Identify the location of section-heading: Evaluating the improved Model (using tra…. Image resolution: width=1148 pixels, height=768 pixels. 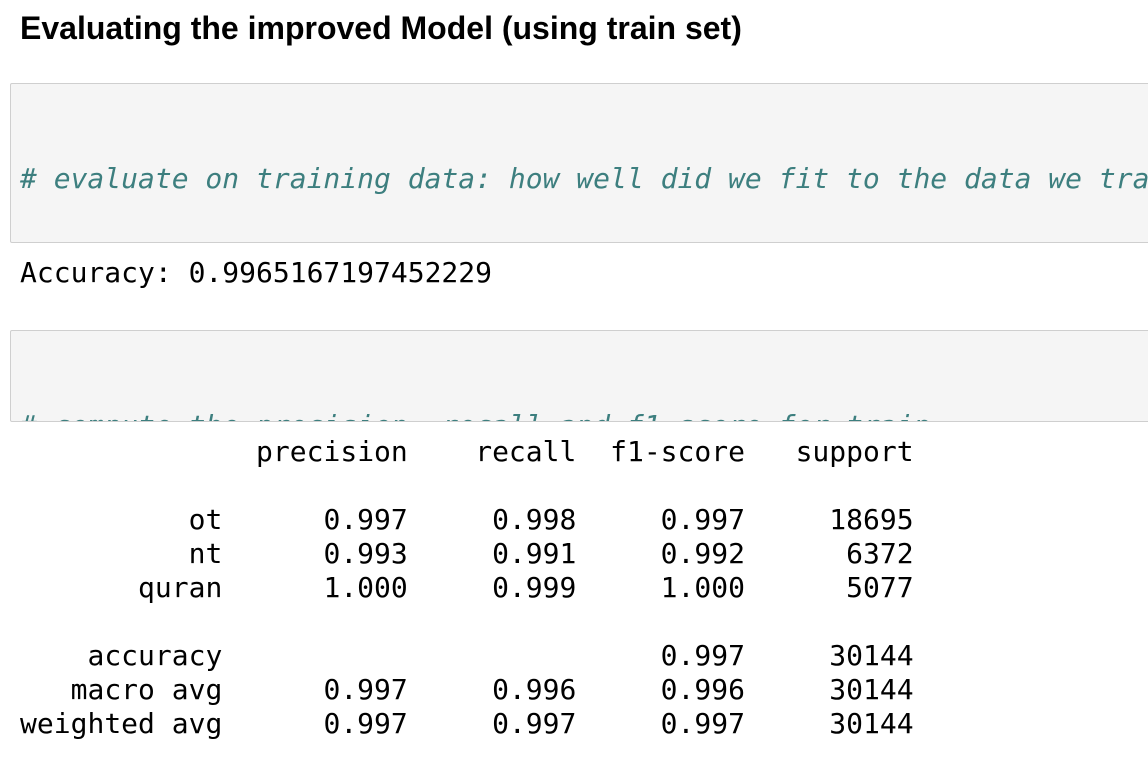
(381, 28).